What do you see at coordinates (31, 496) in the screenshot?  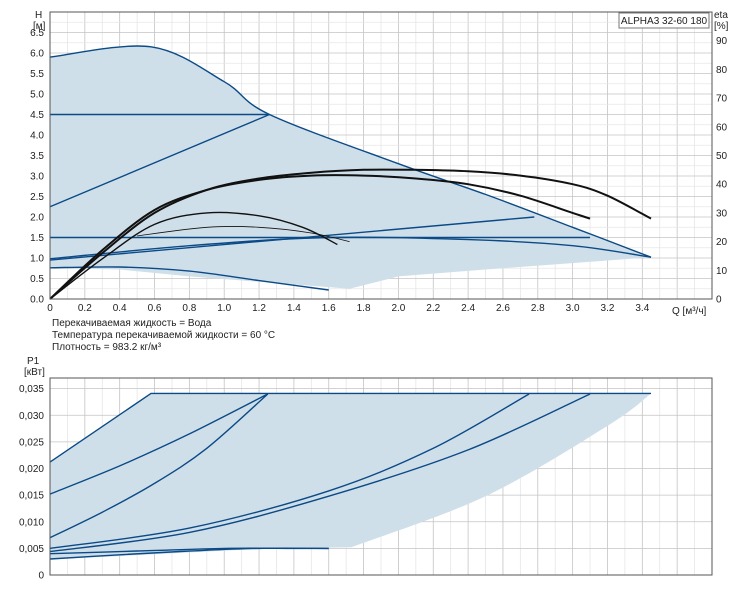 I see `p1-y-tick-label: 0,015` at bounding box center [31, 496].